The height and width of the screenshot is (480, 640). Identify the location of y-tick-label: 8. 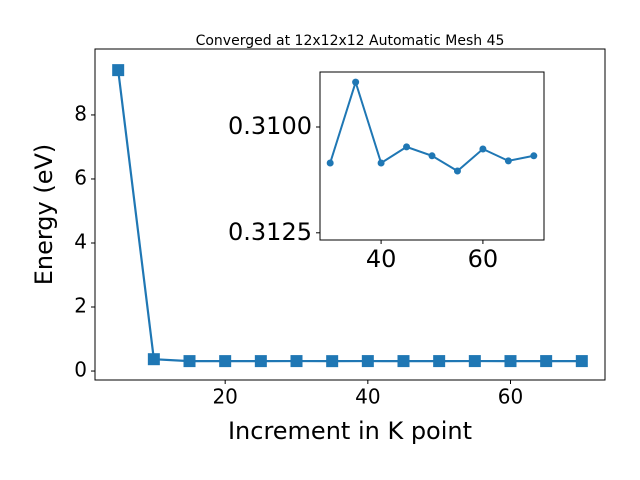
(80, 113).